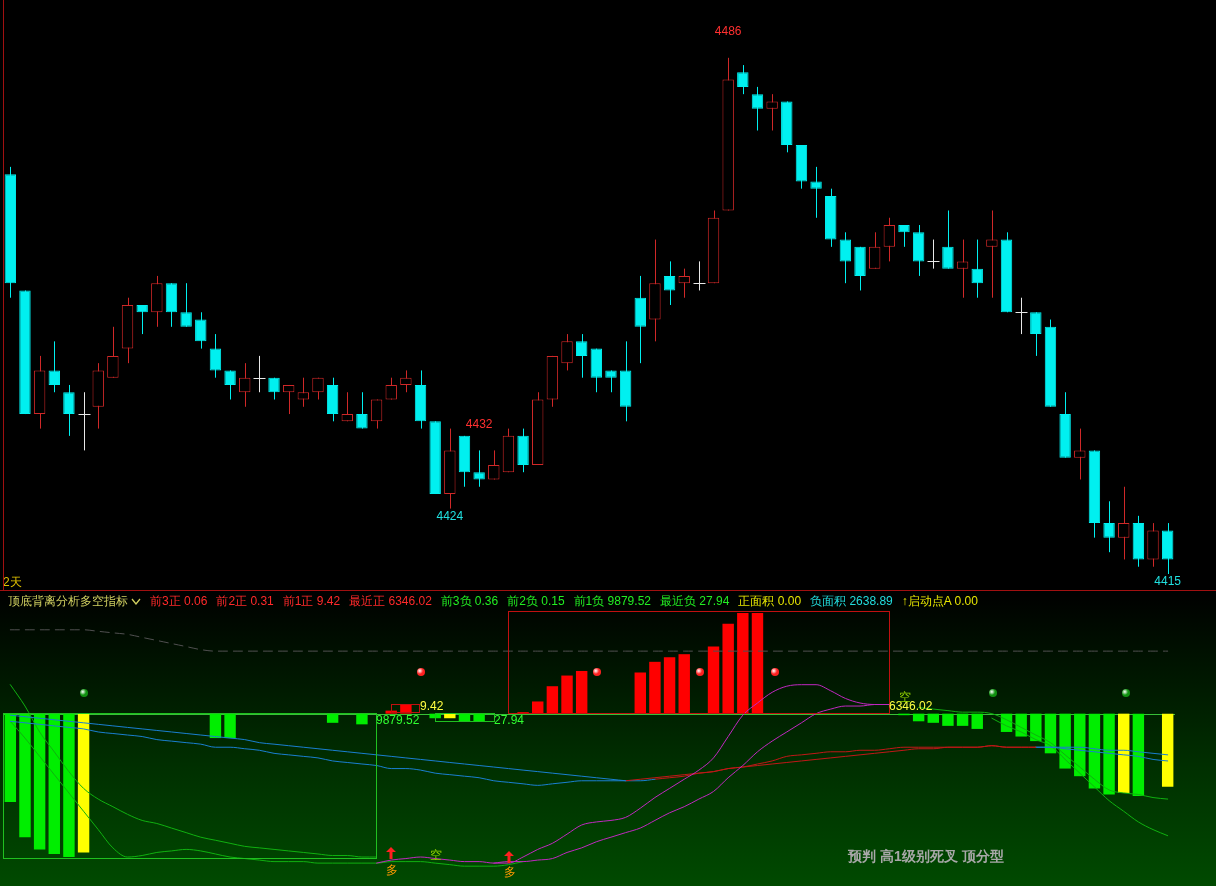 The height and width of the screenshot is (886, 1216). I want to click on annotation: 4486, so click(728, 31).